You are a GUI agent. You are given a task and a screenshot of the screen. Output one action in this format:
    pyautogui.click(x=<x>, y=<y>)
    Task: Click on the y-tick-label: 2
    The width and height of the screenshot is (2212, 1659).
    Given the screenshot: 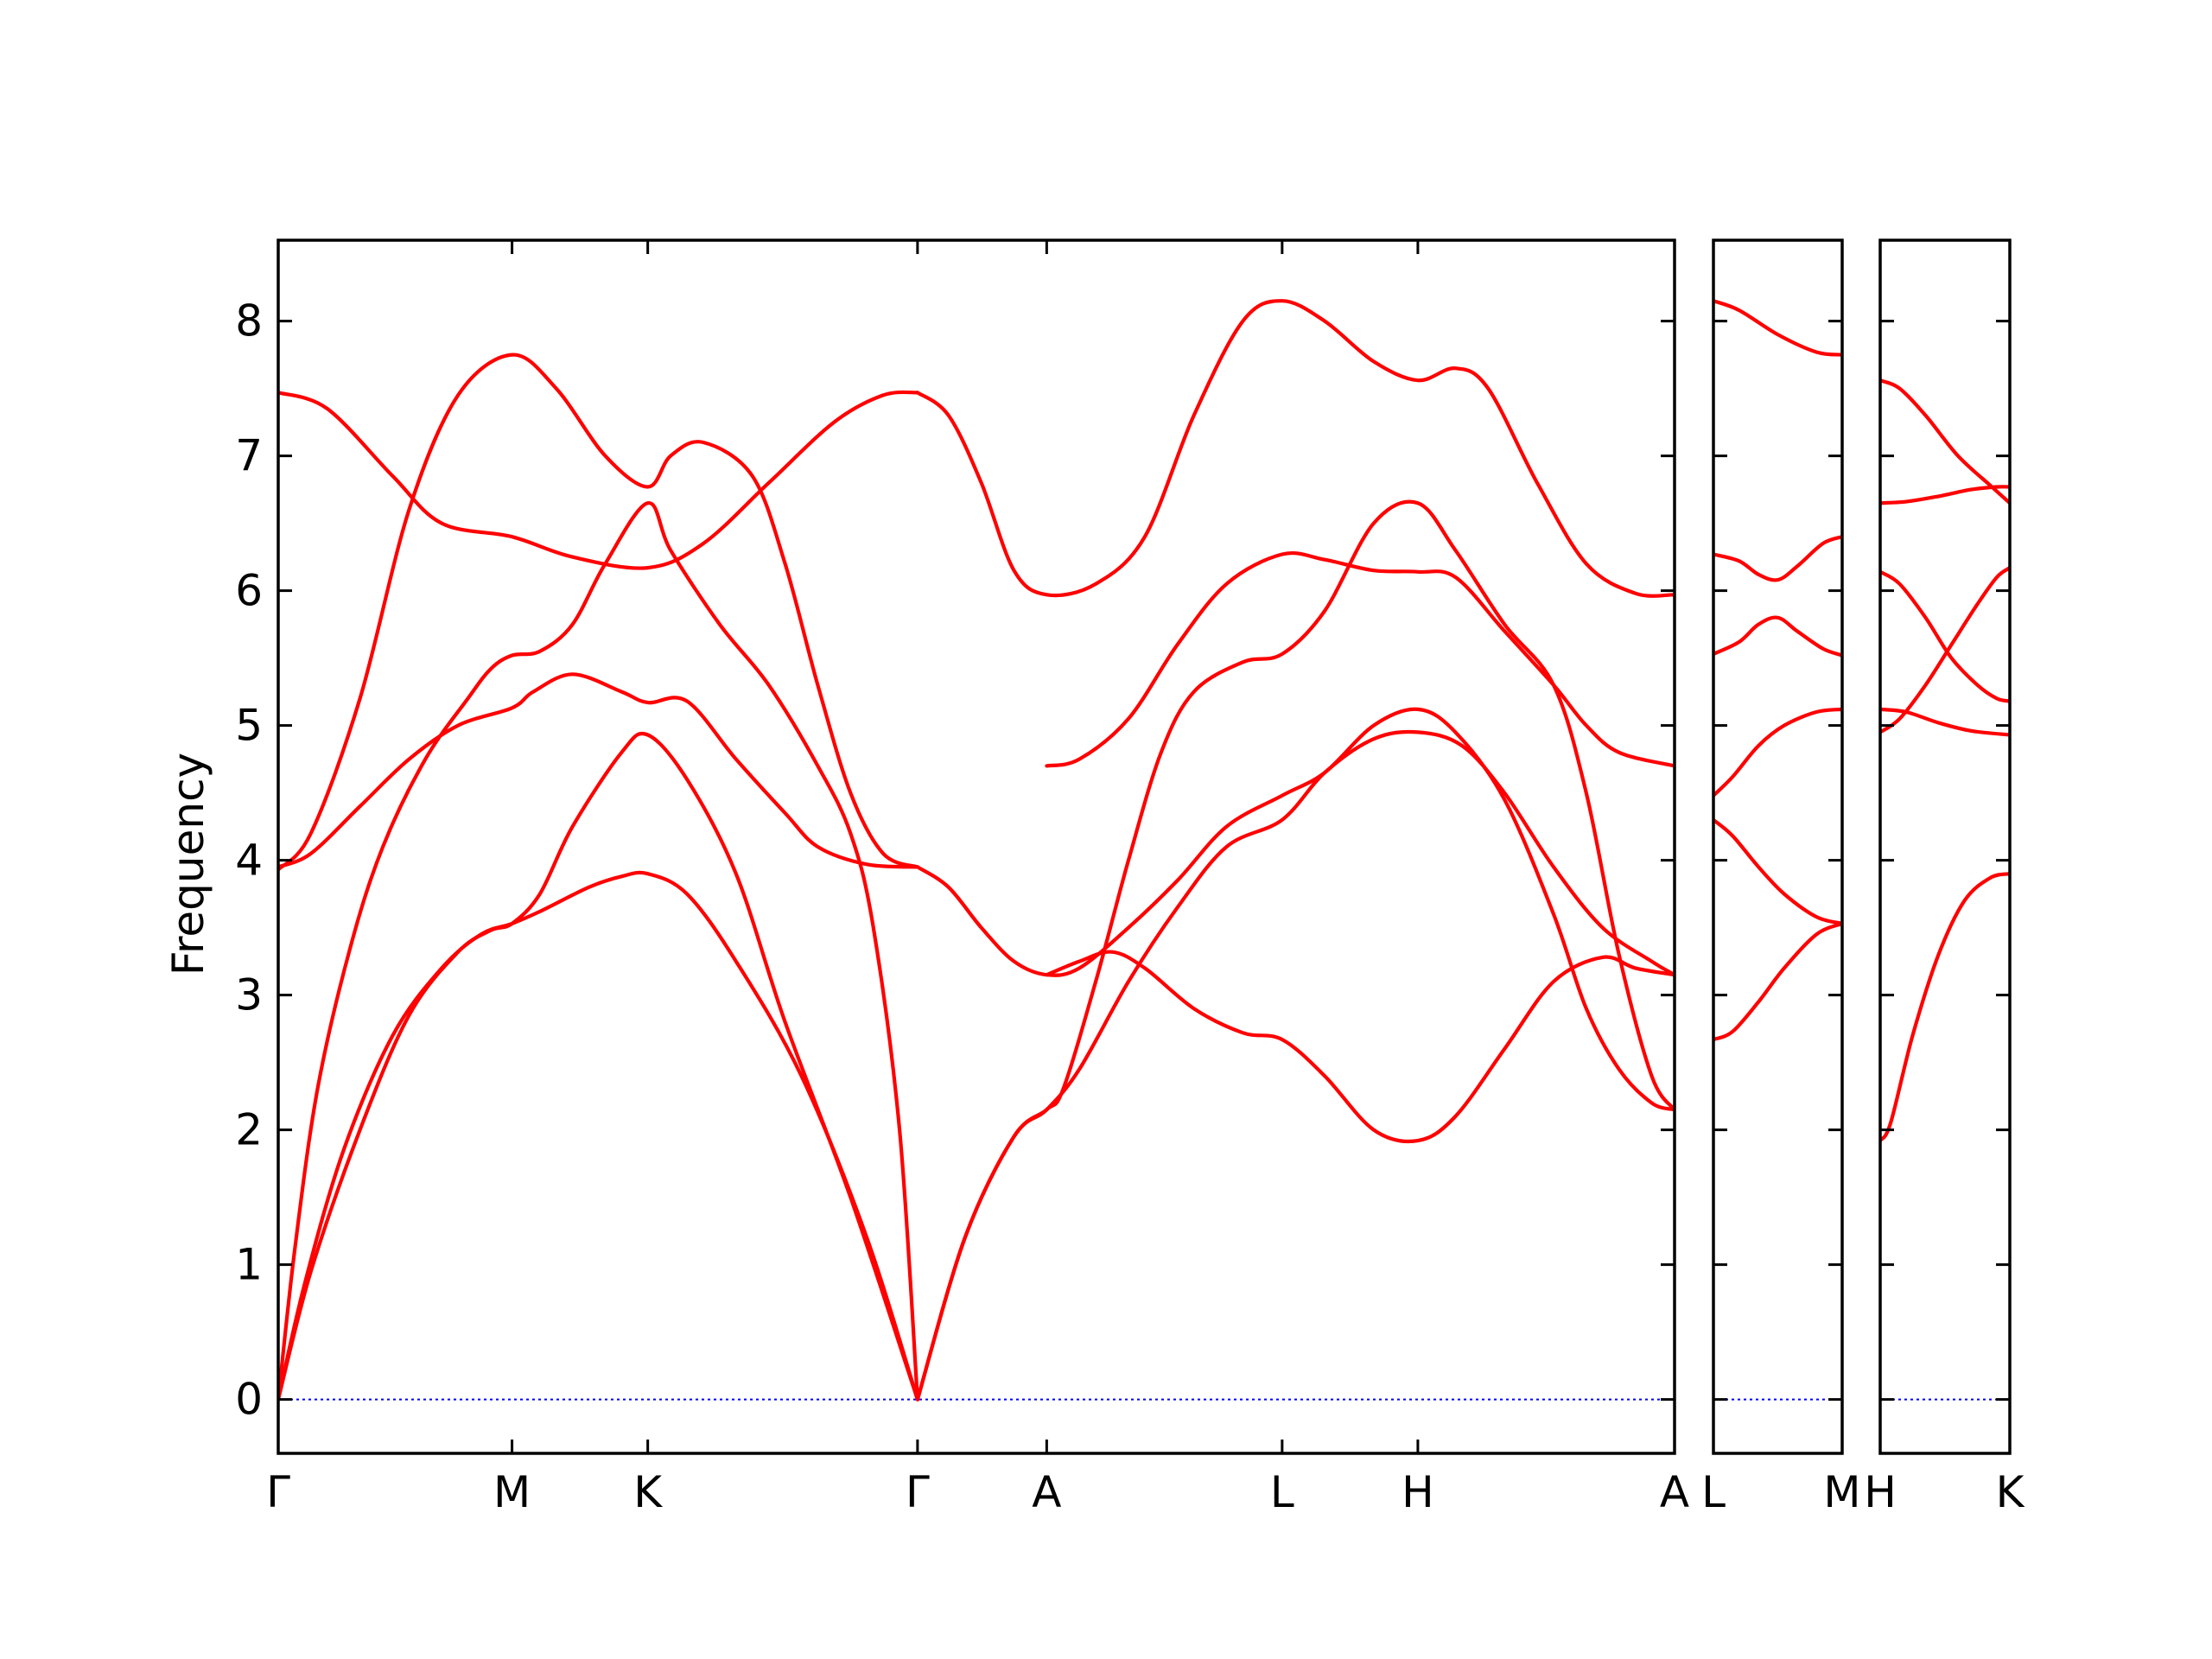 What is the action you would take?
    pyautogui.click(x=249, y=1130)
    